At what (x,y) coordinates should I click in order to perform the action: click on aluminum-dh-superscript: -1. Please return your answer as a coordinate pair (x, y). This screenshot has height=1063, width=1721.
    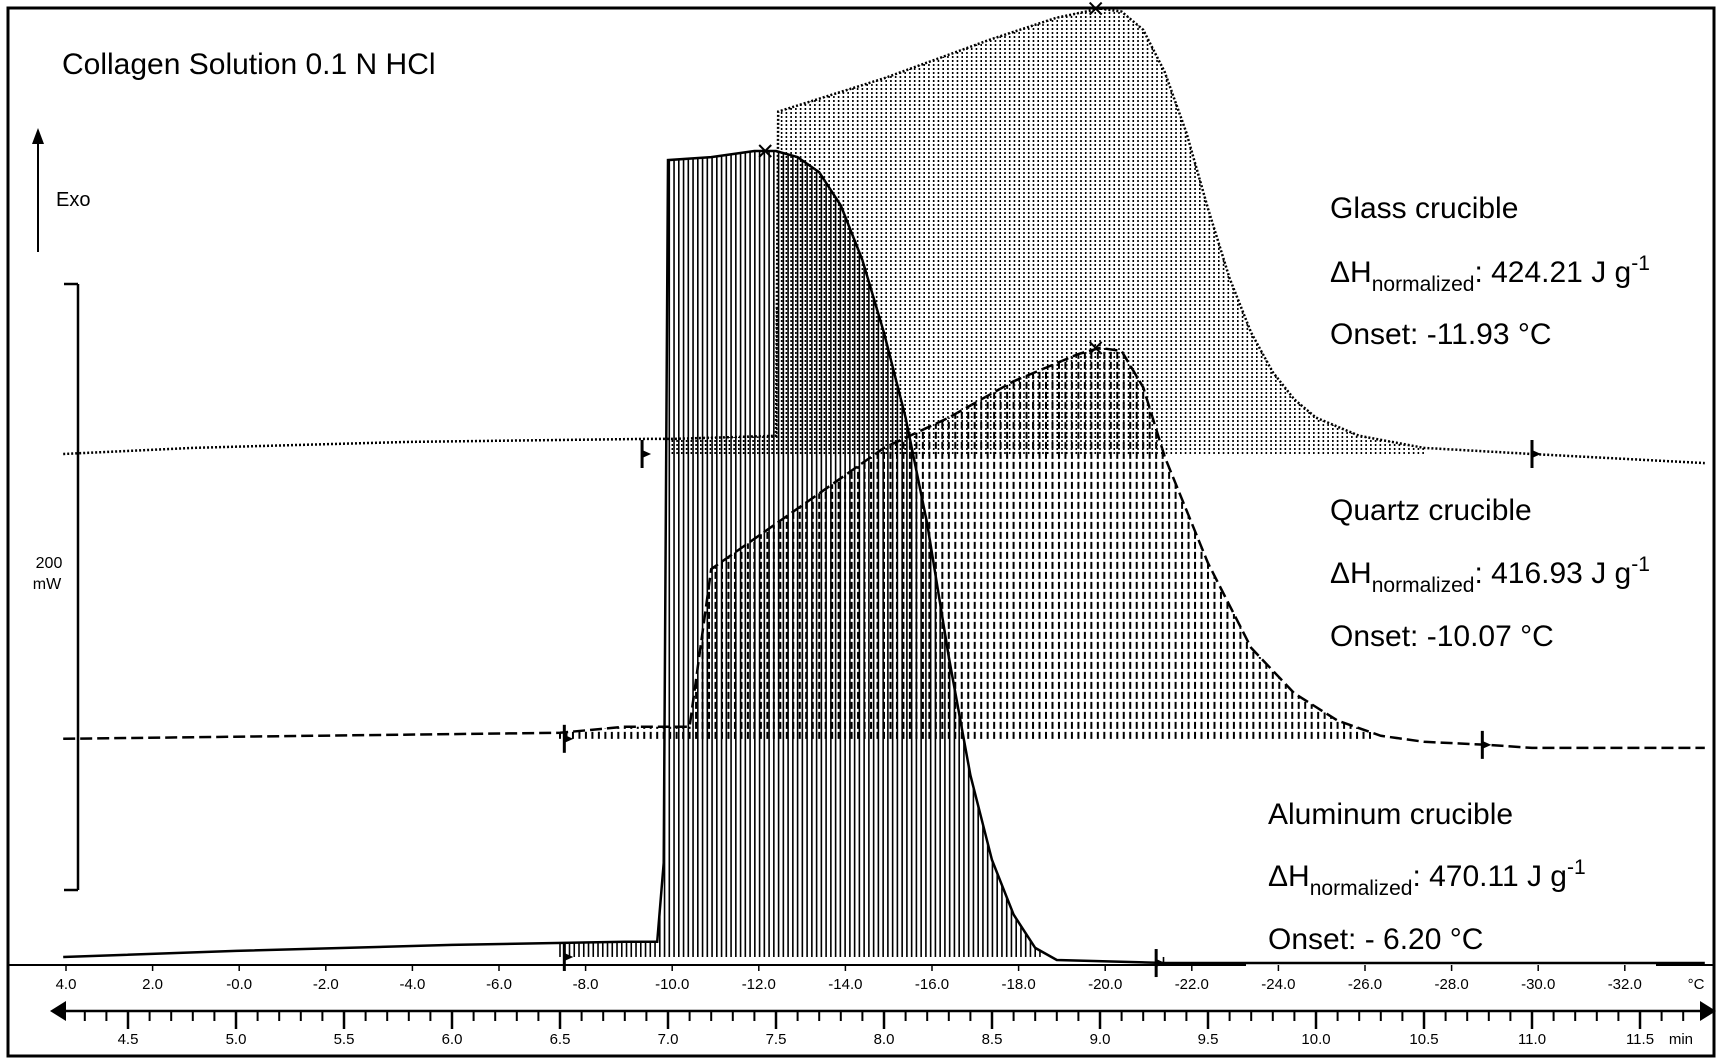
    Looking at the image, I should click on (1576, 867).